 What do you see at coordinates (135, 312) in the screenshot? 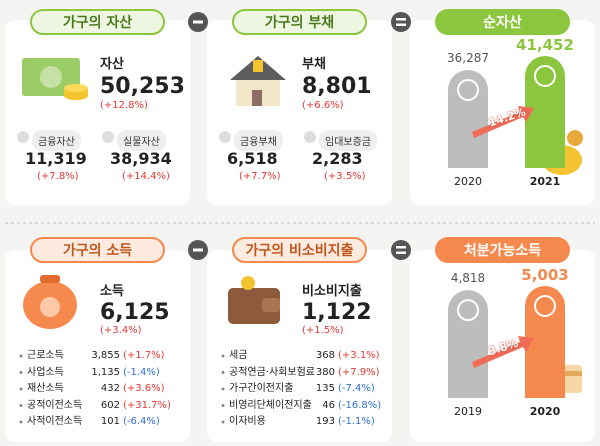
I see `value: 6,125` at bounding box center [135, 312].